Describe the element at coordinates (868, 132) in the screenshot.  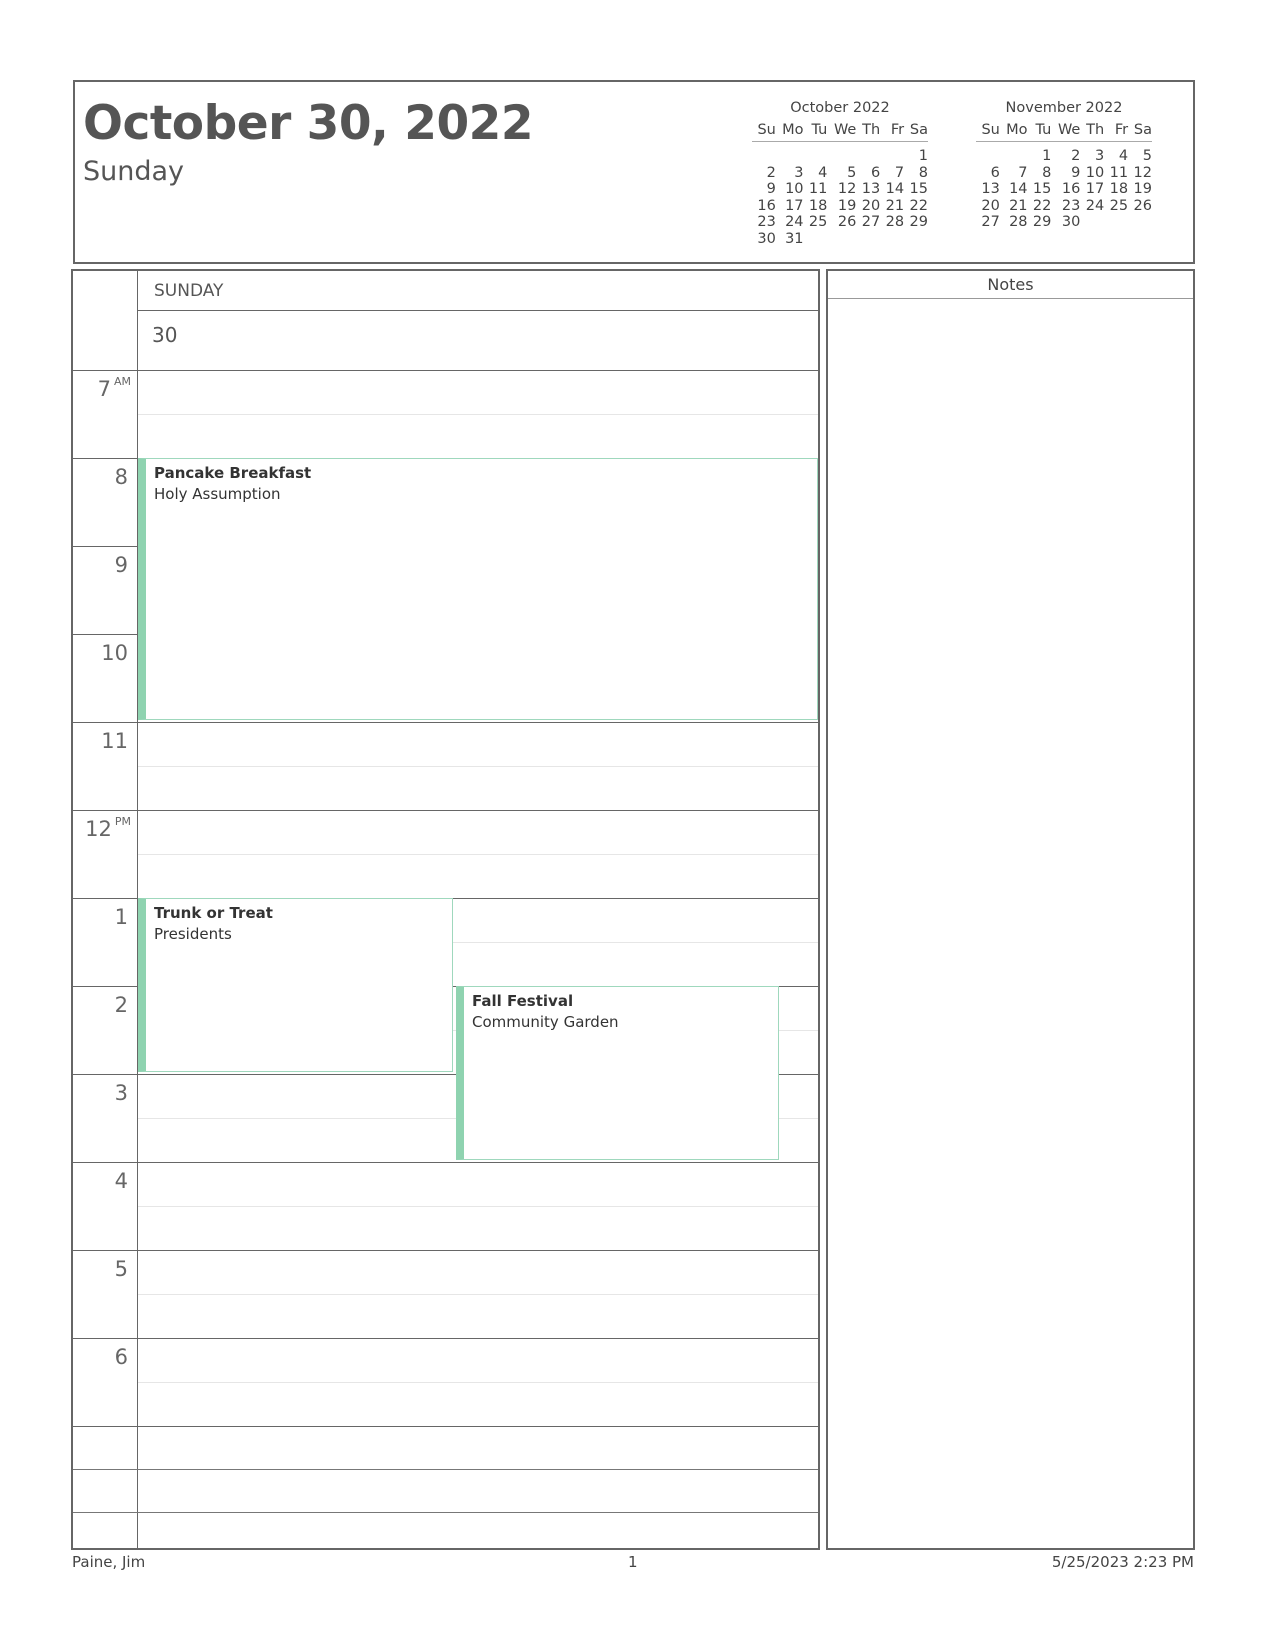
I see `weekday-header: Th` at that location.